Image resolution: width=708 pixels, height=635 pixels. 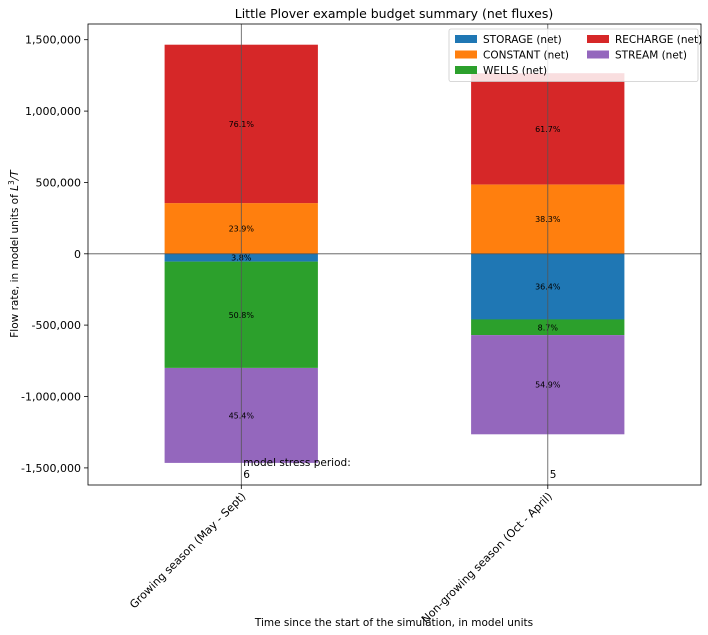 What do you see at coordinates (515, 71) in the screenshot?
I see `legend-label-wells-net: WELLS (net)` at bounding box center [515, 71].